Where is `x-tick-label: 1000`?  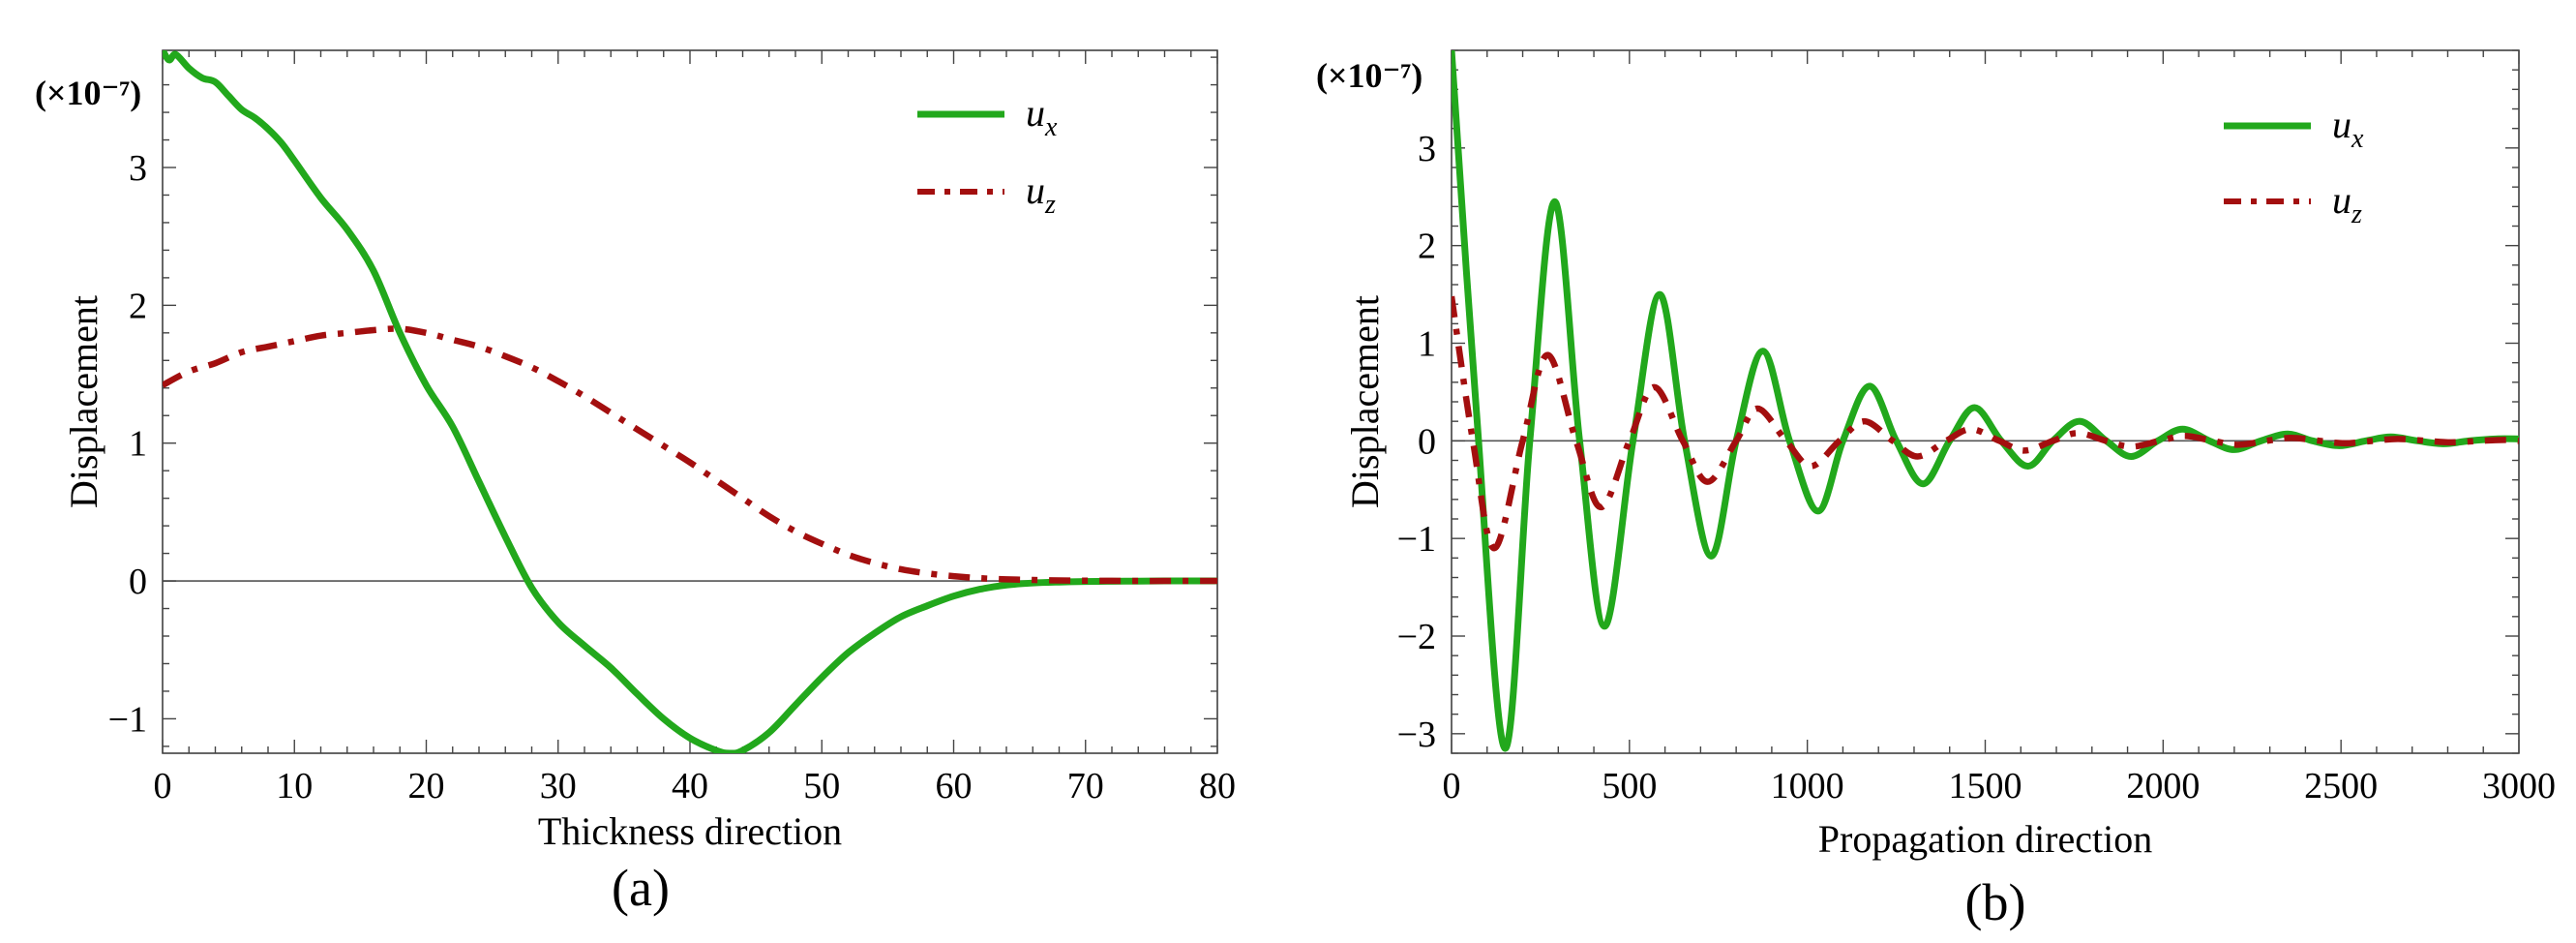 x-tick-label: 1000 is located at coordinates (1807, 786).